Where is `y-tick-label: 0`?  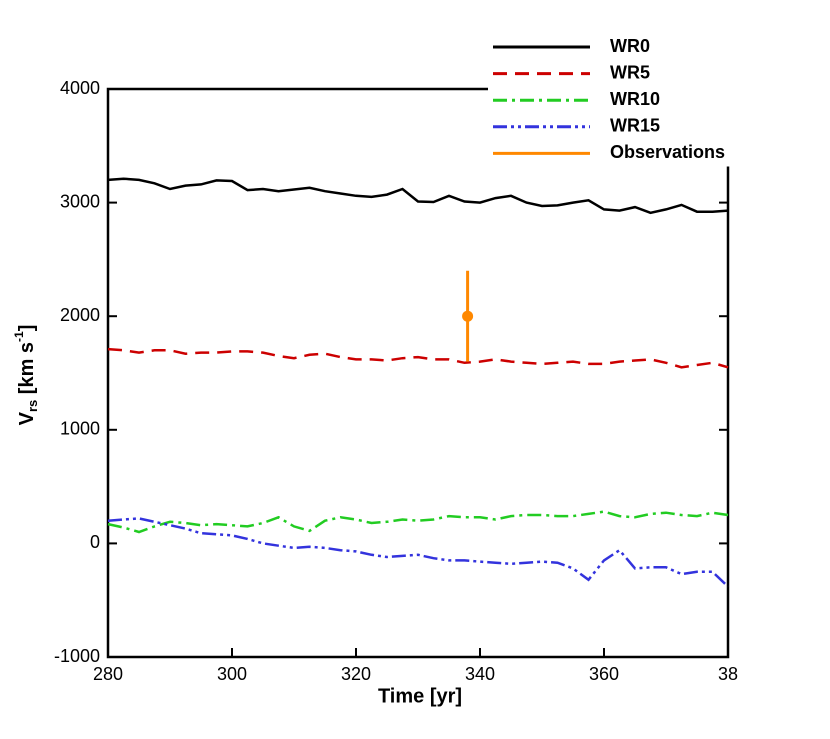 y-tick-label: 0 is located at coordinates (95, 542).